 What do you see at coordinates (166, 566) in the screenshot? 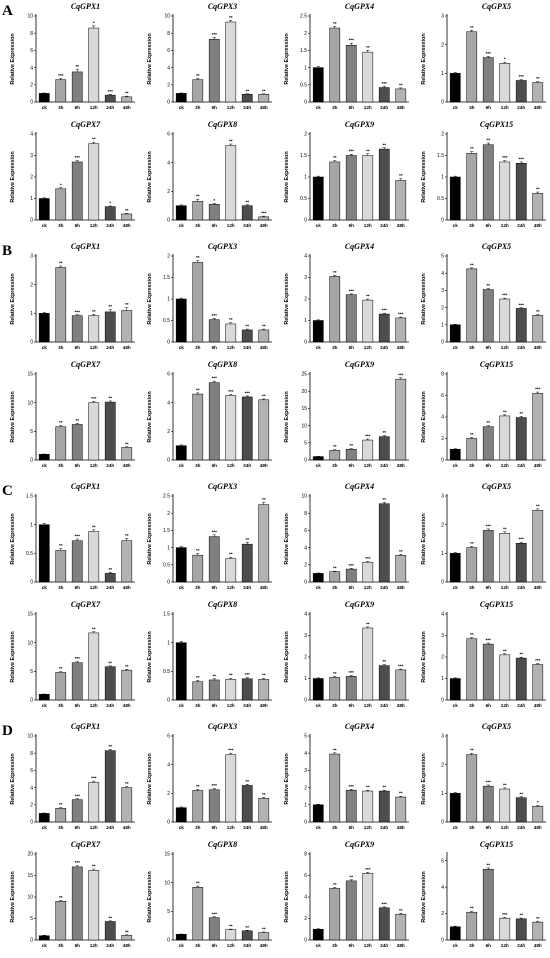
I see `y-tick-label: 0.5` at bounding box center [166, 566].